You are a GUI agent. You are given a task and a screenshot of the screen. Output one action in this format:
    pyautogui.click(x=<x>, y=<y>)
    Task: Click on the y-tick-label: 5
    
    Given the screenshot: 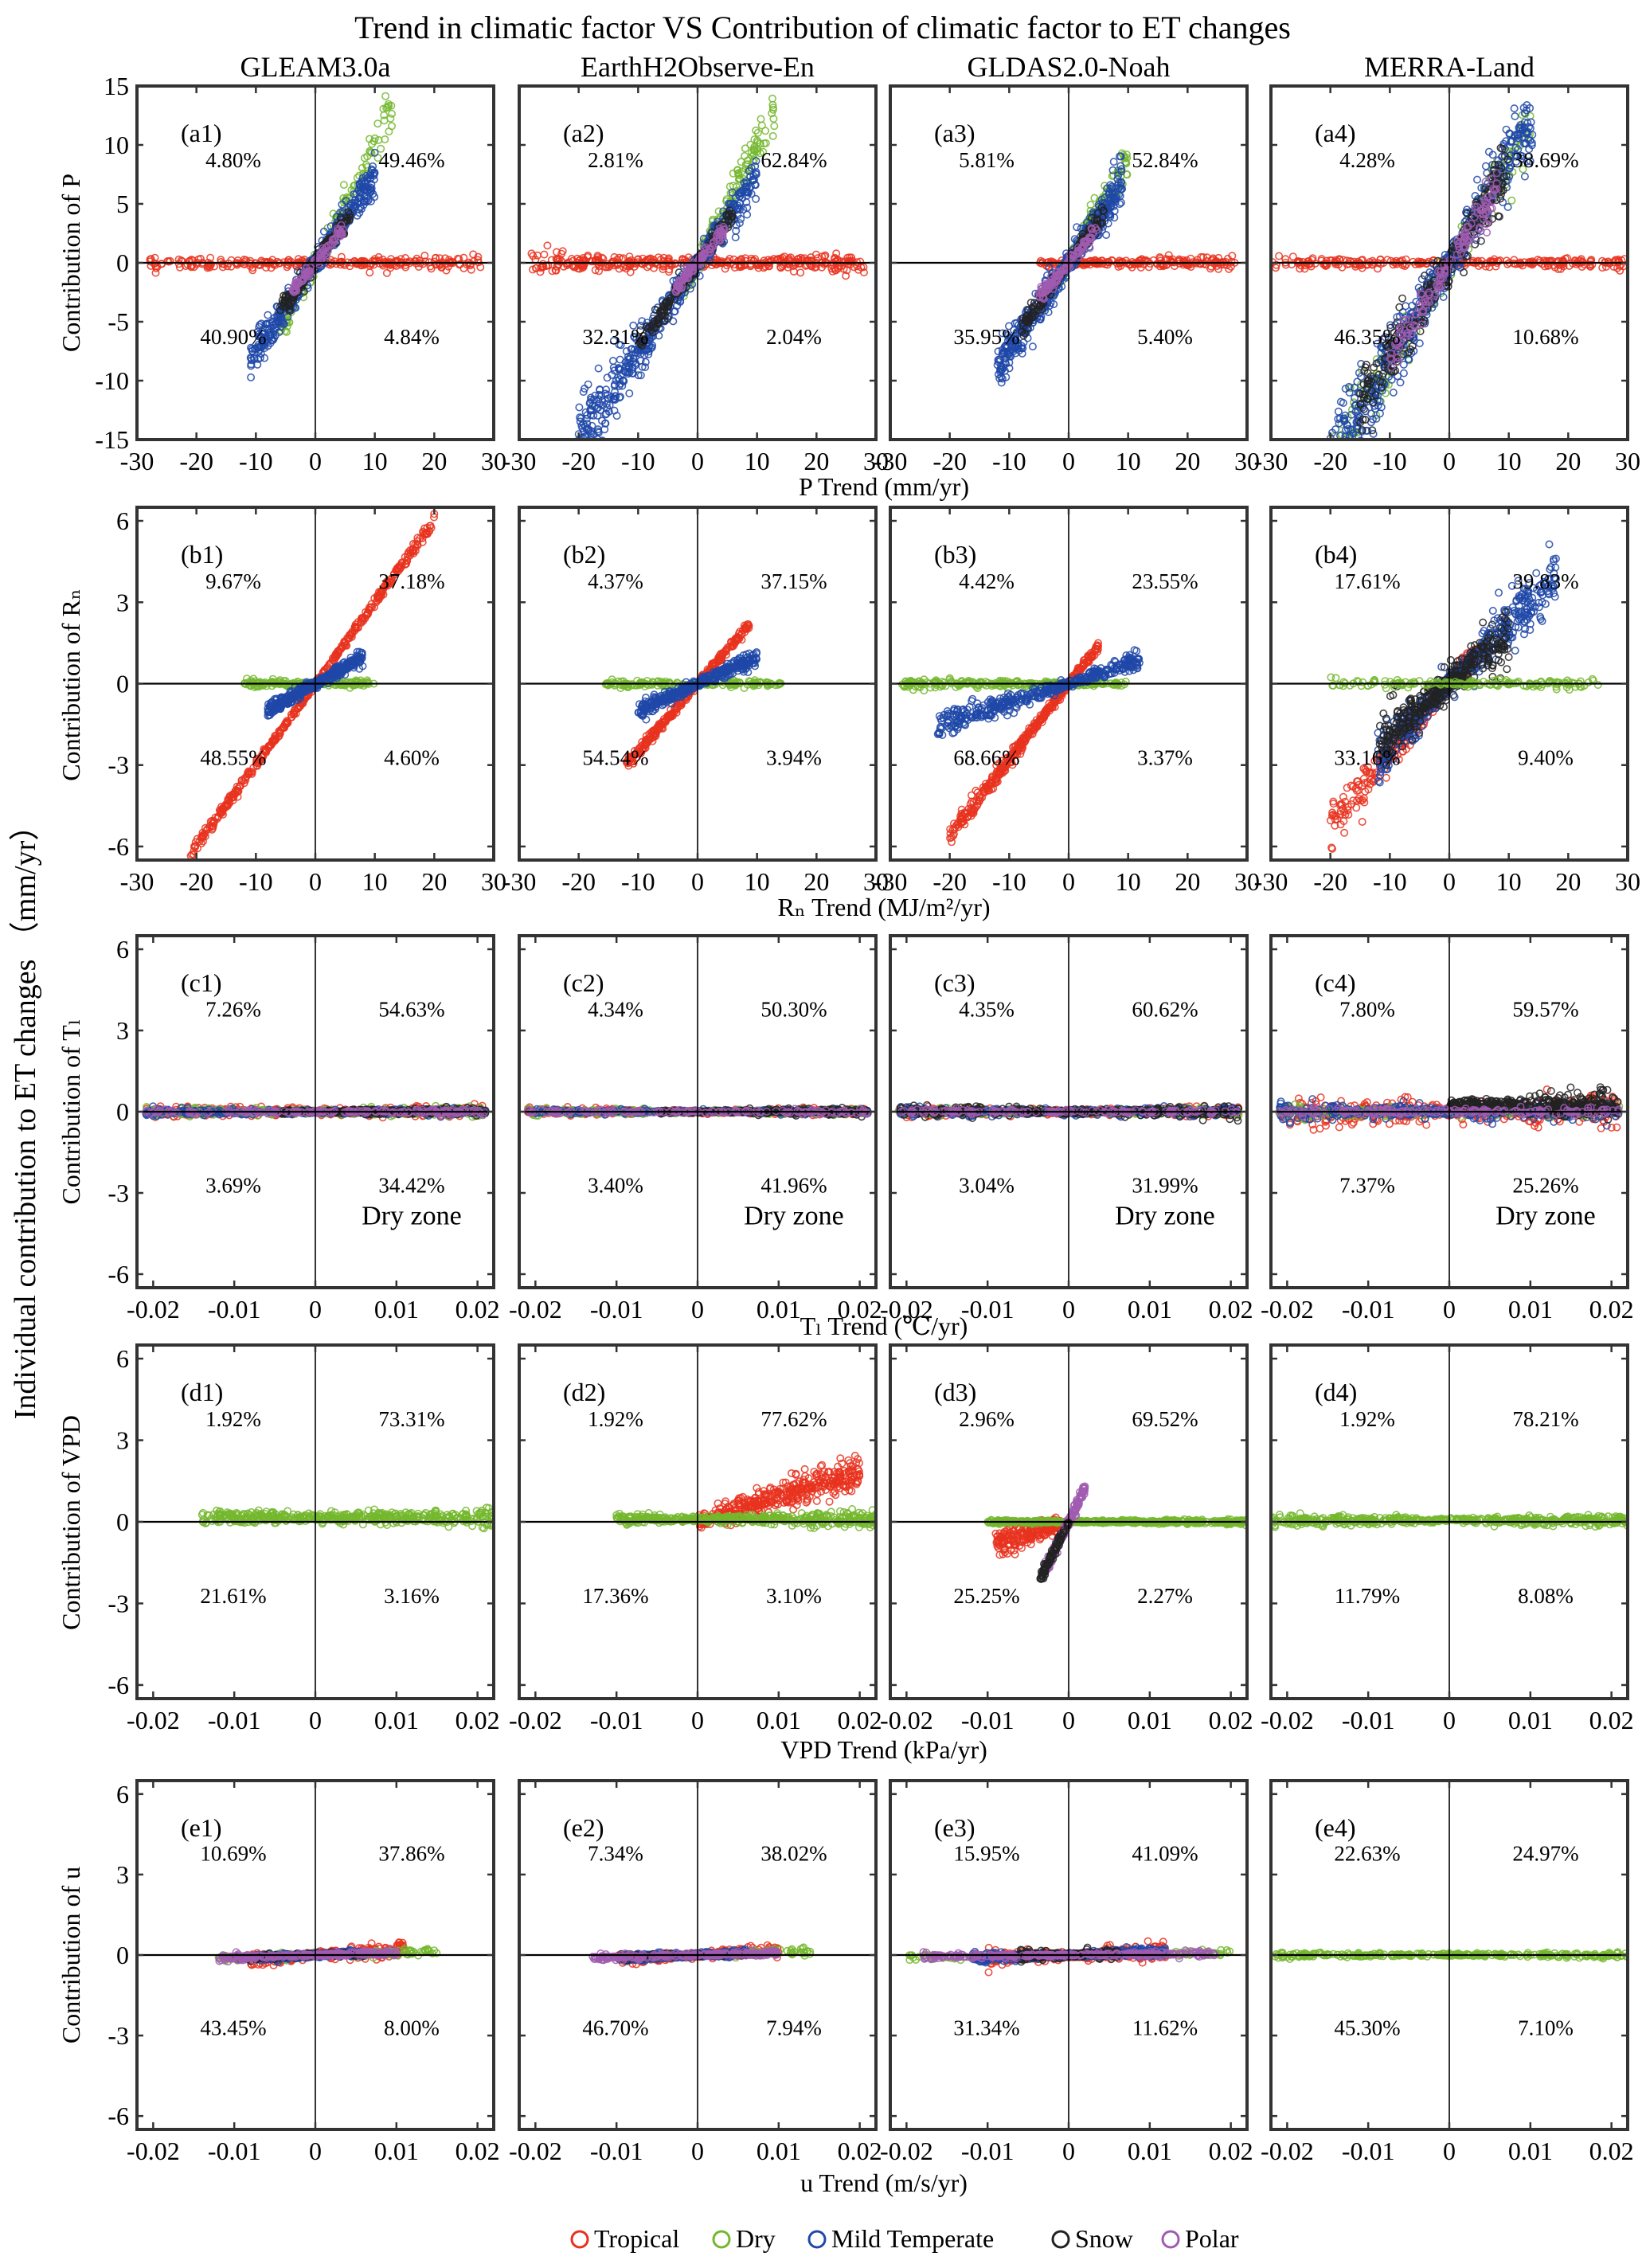 What is the action you would take?
    pyautogui.click(x=122, y=204)
    